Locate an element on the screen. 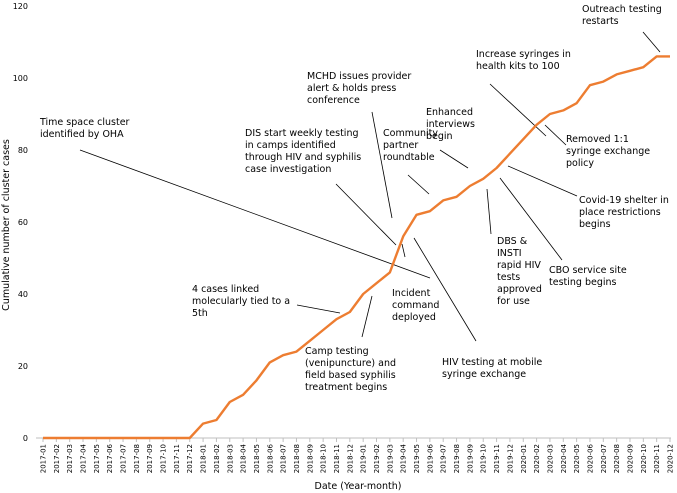  annotation-line: DIS start weekly testing is located at coordinates (302, 133).